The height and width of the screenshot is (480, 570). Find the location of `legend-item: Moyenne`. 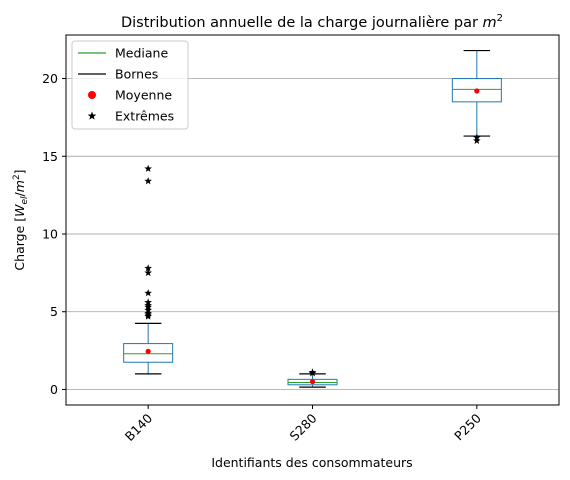

legend-item: Moyenne is located at coordinates (130, 95).